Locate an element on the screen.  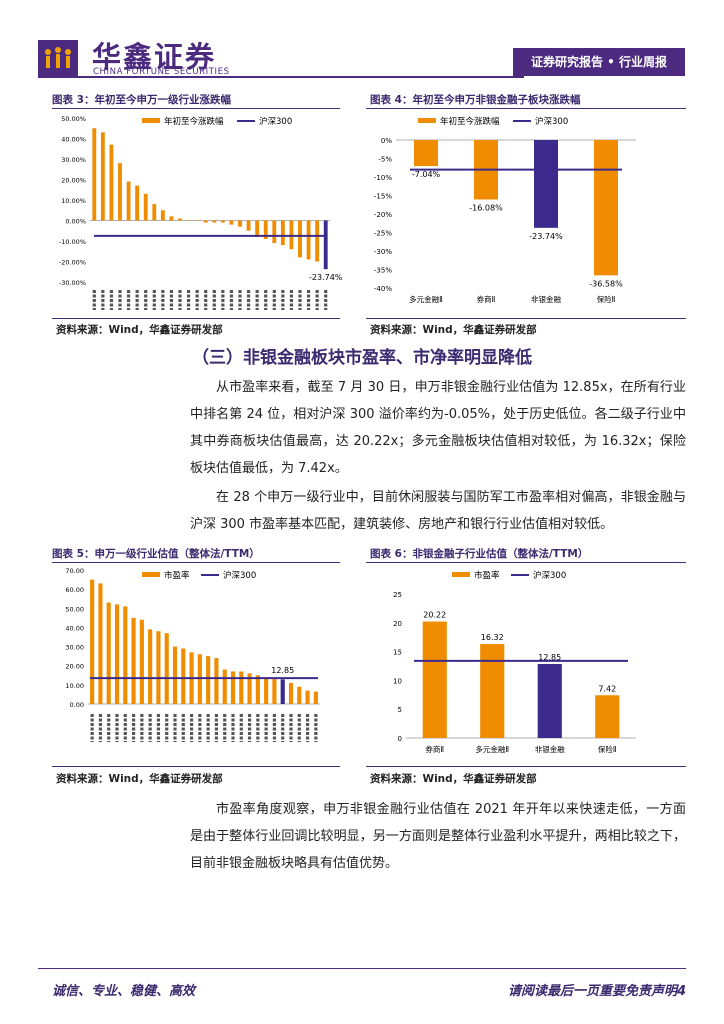
legend-label: 年初至今涨跌幅 is located at coordinates (470, 121).